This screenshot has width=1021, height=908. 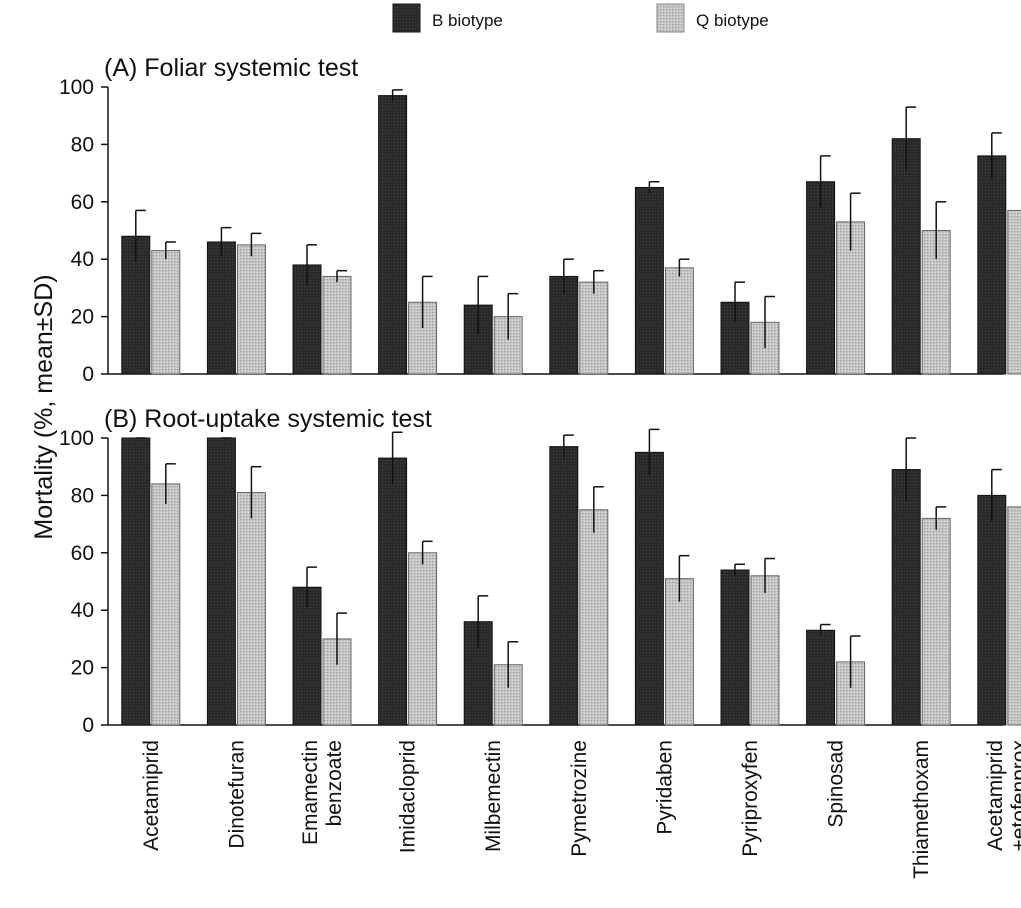 I want to click on panel-title: (B) Root-uptake systemic test, so click(x=268, y=419).